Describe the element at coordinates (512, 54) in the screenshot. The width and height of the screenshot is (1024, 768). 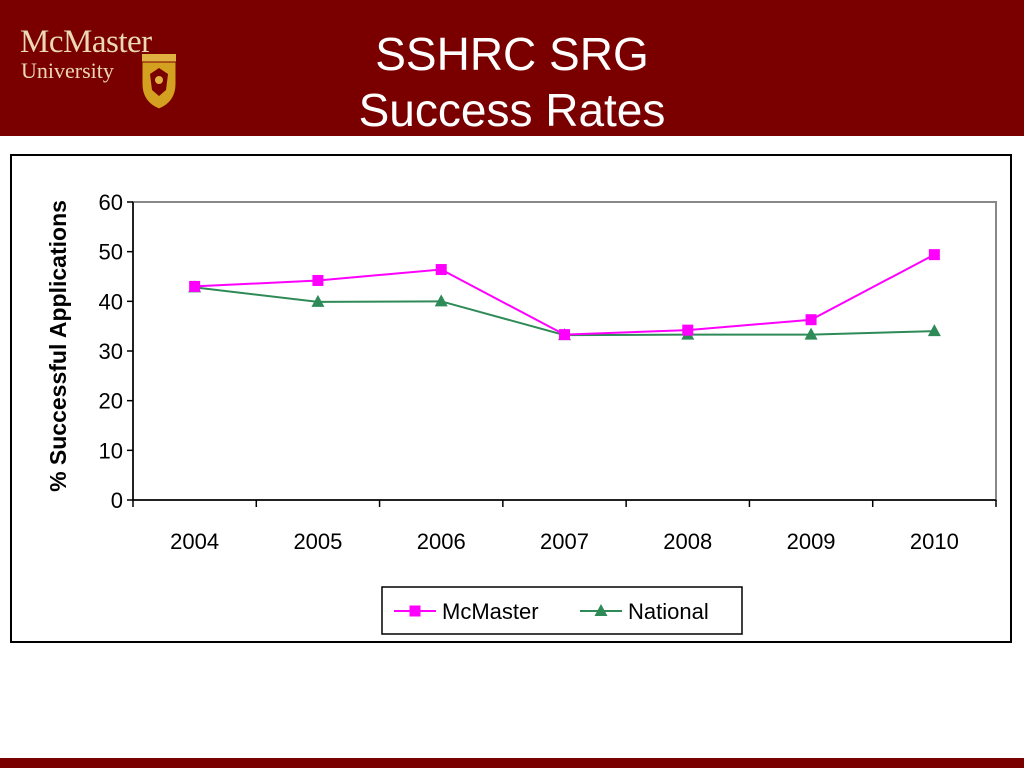
I see `title-line1: SSHRC SRG` at that location.